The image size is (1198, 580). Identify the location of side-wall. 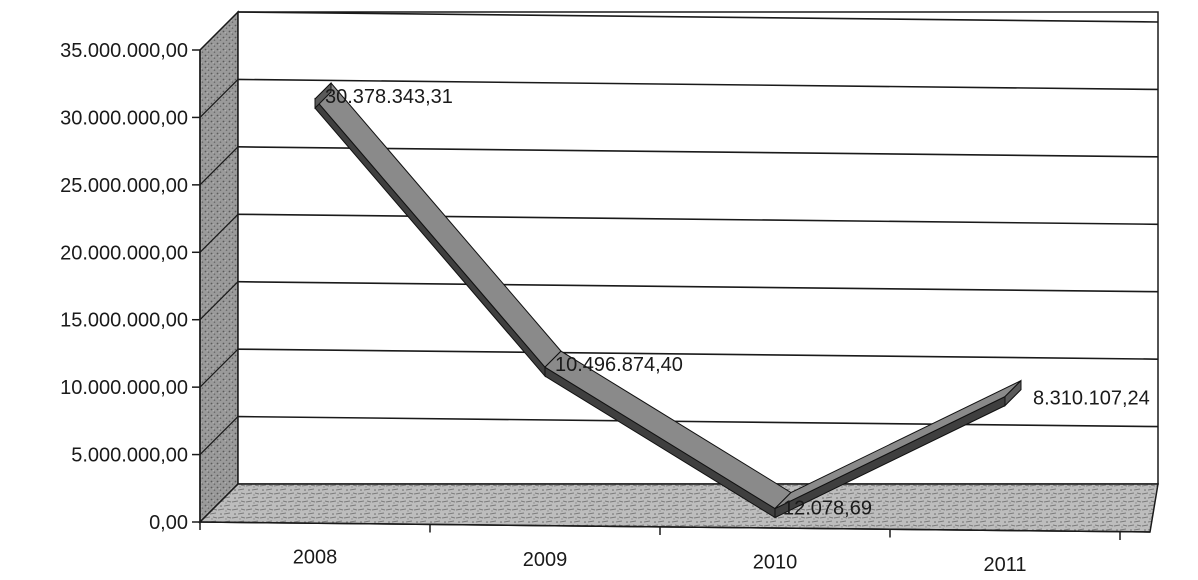
(219, 267).